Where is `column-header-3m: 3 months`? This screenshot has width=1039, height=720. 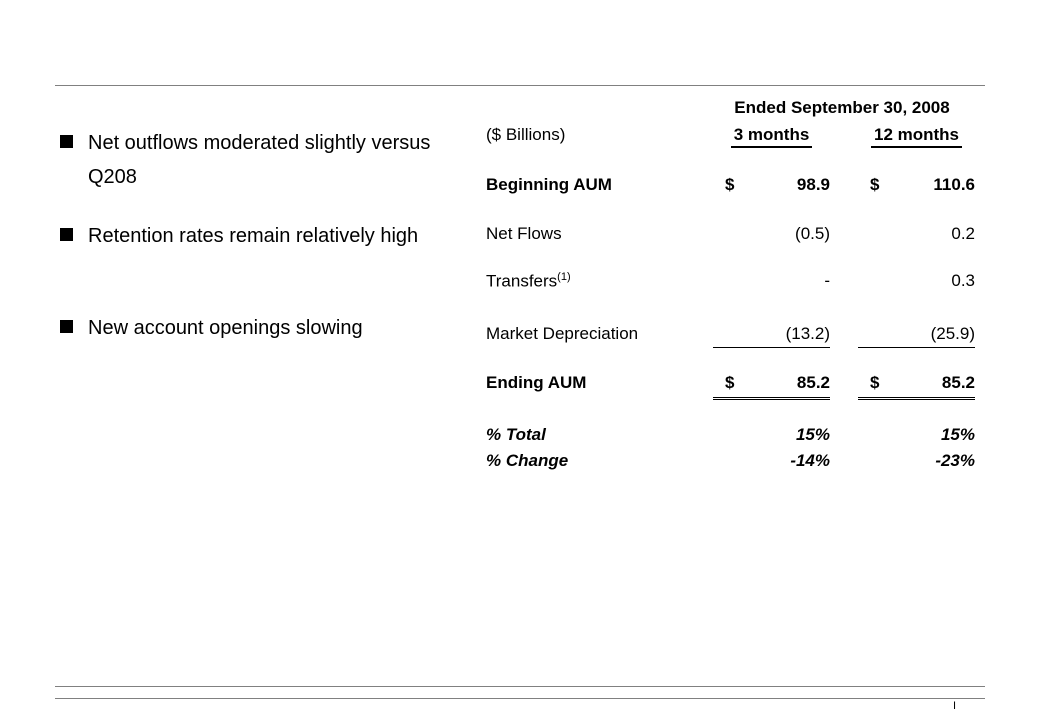
column-header-3m: 3 months is located at coordinates (771, 136).